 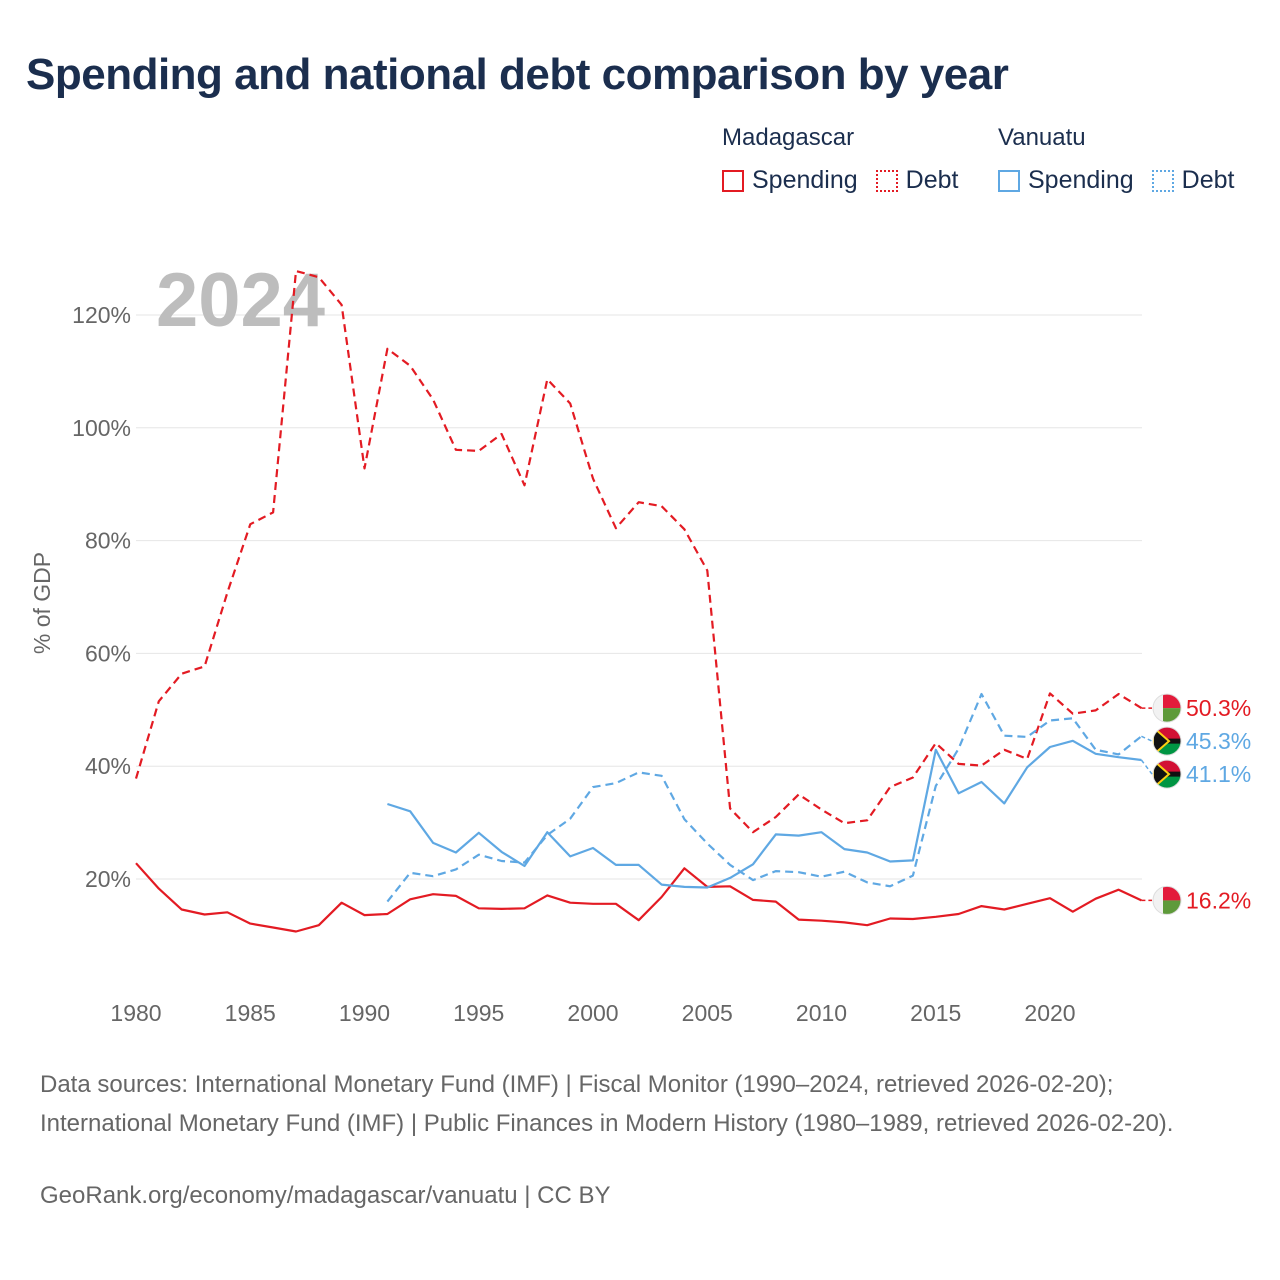 I want to click on x-tick-label: 1990, so click(x=364, y=1013).